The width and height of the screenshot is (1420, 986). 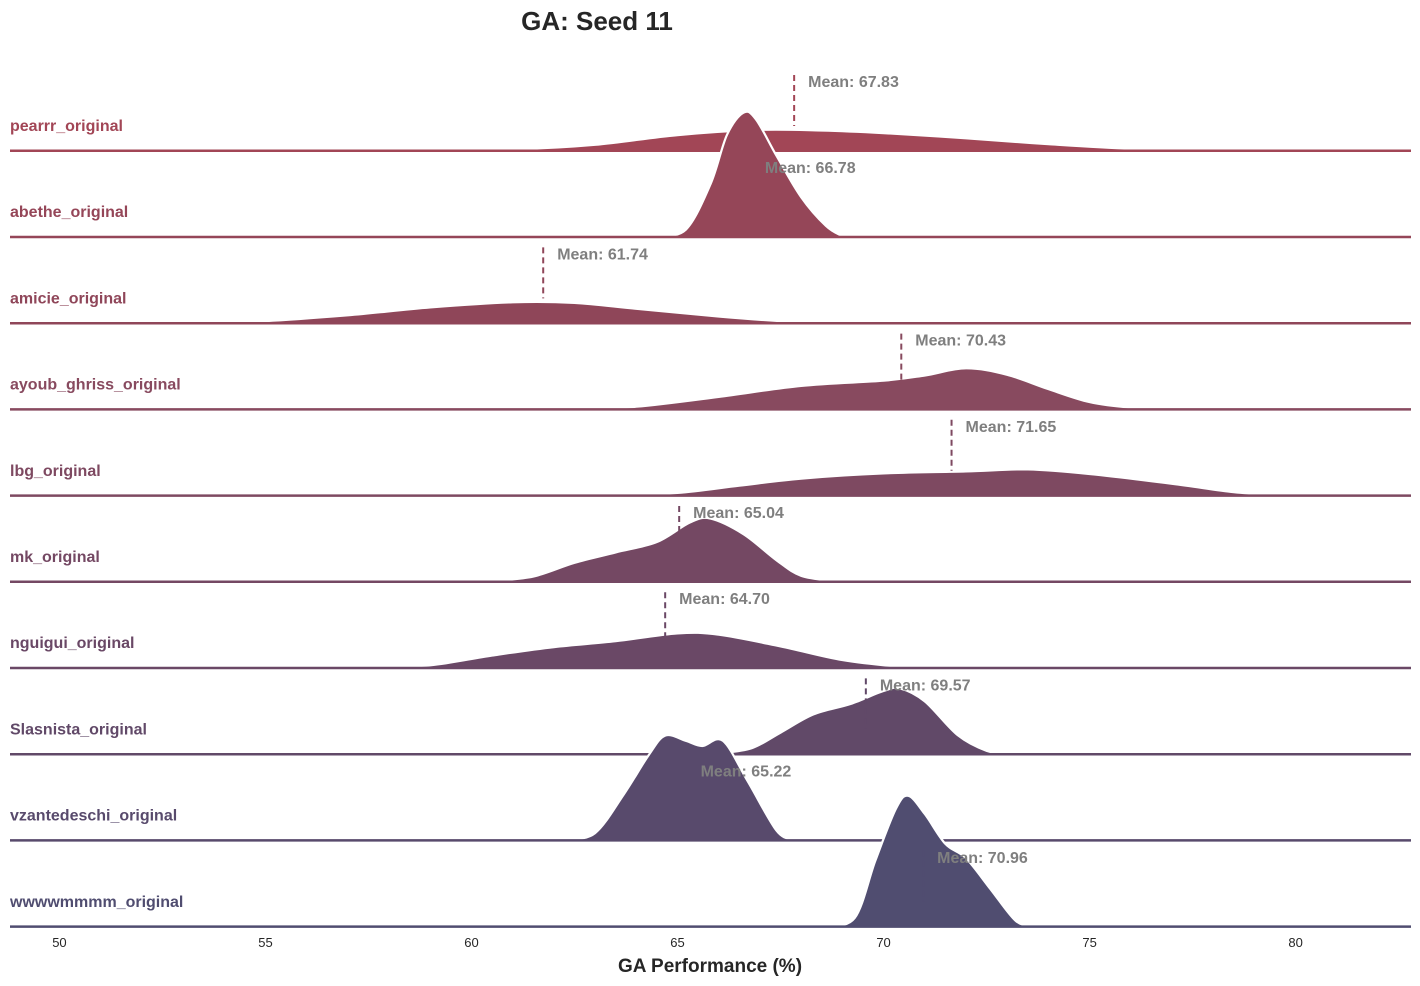 What do you see at coordinates (93, 816) in the screenshot?
I see `series-label: vzantedeschi_original` at bounding box center [93, 816].